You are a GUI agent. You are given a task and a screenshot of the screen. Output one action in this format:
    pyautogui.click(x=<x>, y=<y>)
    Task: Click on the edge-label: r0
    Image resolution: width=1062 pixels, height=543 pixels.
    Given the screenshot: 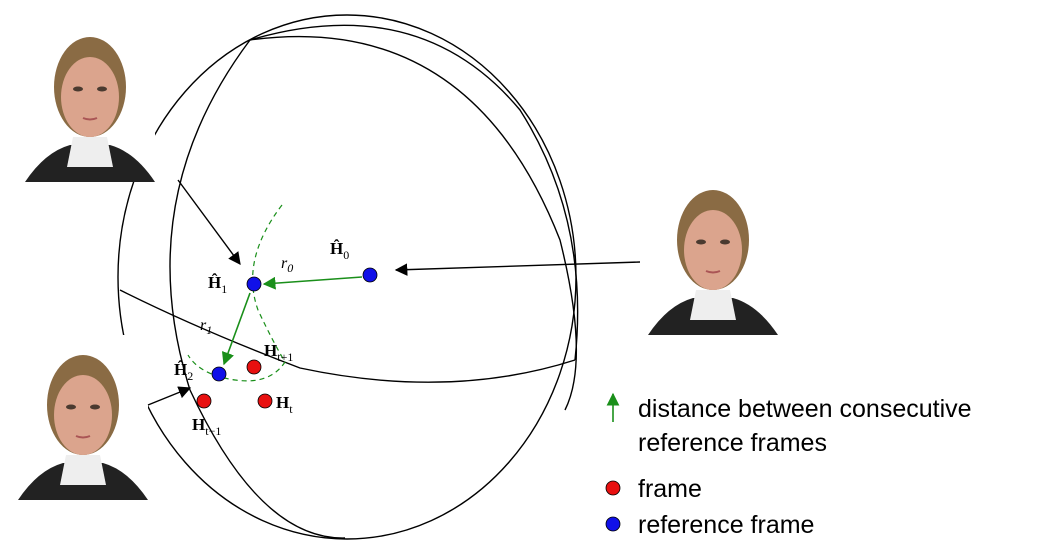 What is the action you would take?
    pyautogui.click(x=287, y=265)
    